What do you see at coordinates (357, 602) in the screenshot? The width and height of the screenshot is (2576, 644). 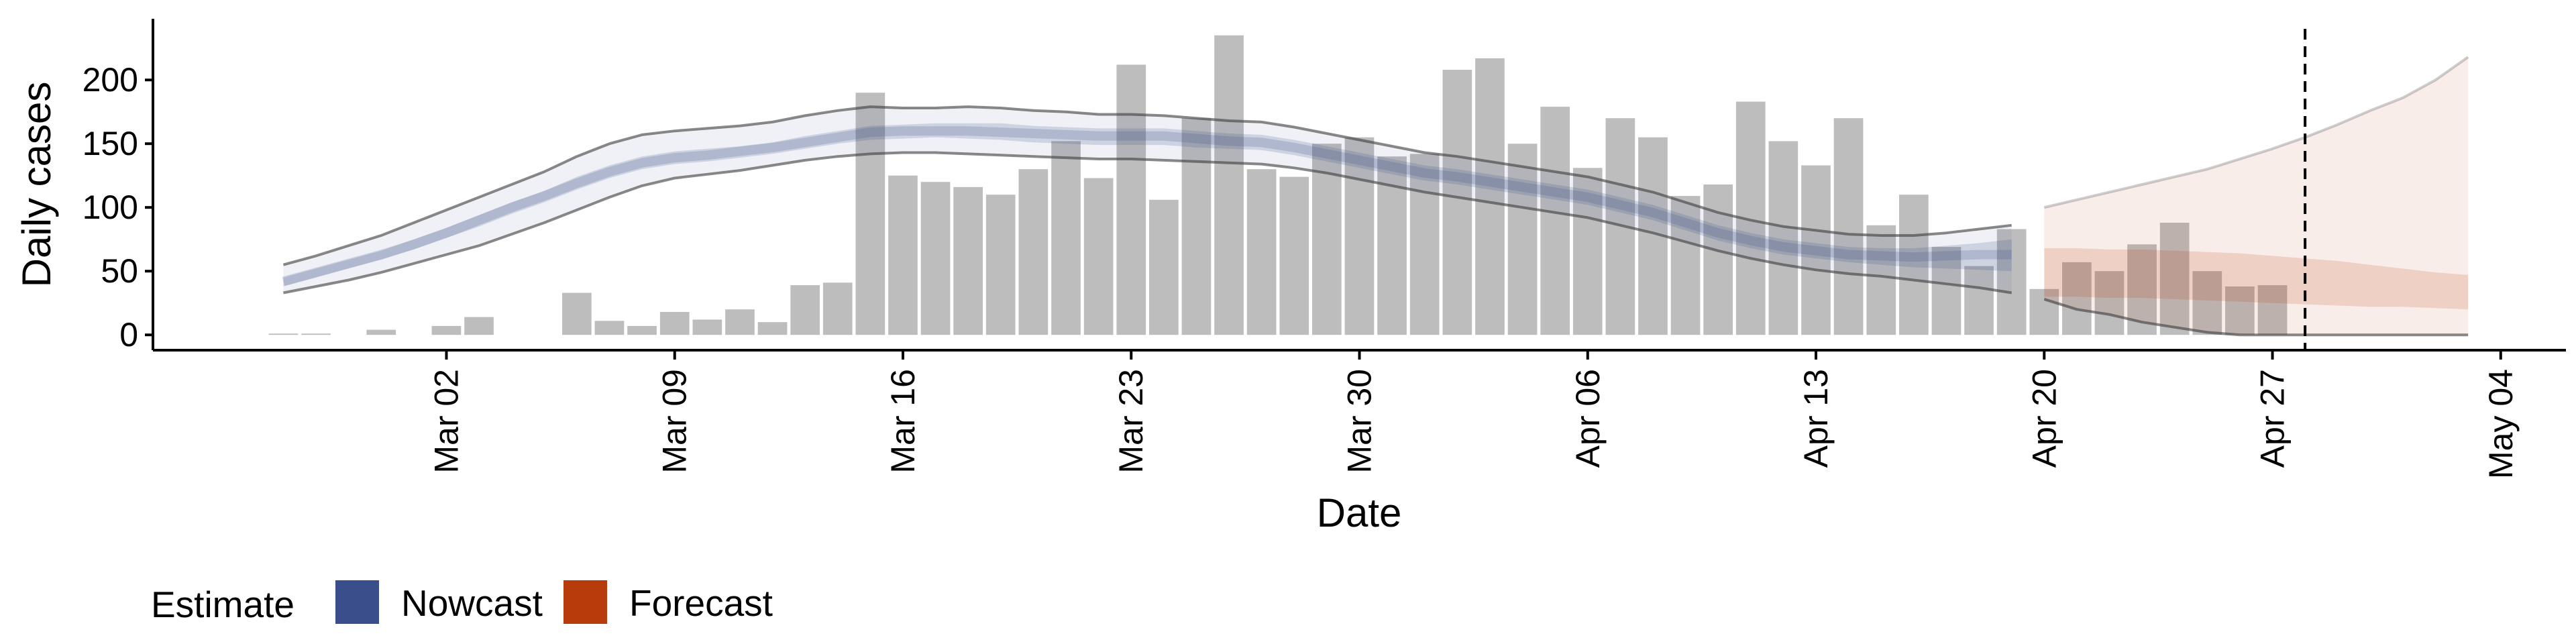 I see `legend-swatch-nowcast` at bounding box center [357, 602].